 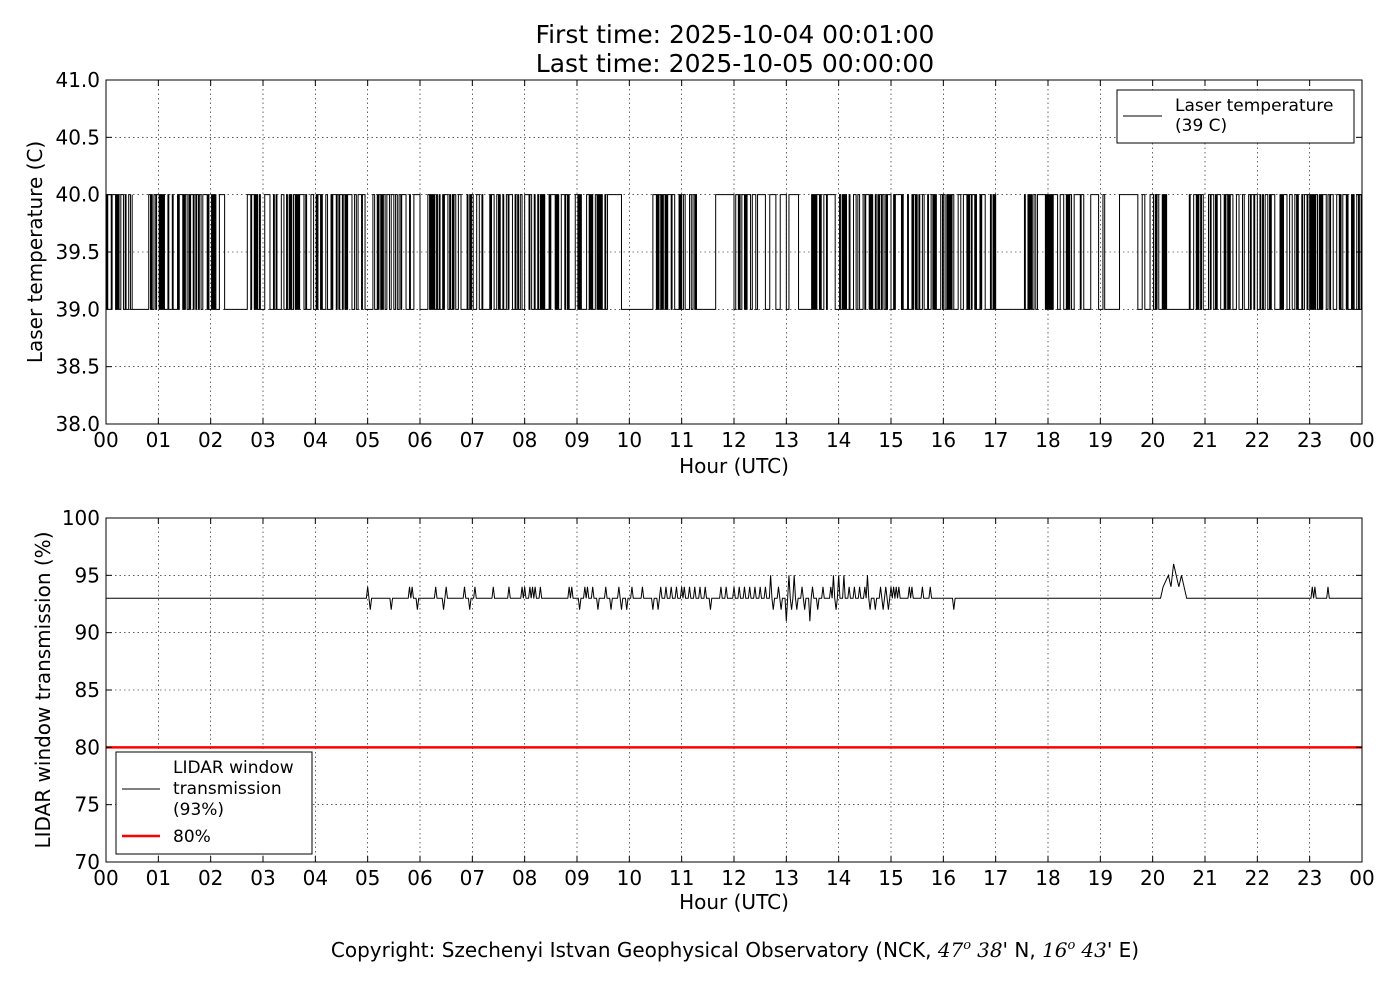 What do you see at coordinates (87, 862) in the screenshot?
I see `y-tick-label: 70` at bounding box center [87, 862].